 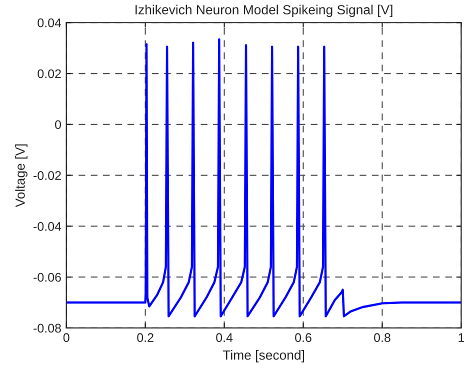 What do you see at coordinates (145, 337) in the screenshot?
I see `x-tick-label: 0.2` at bounding box center [145, 337].